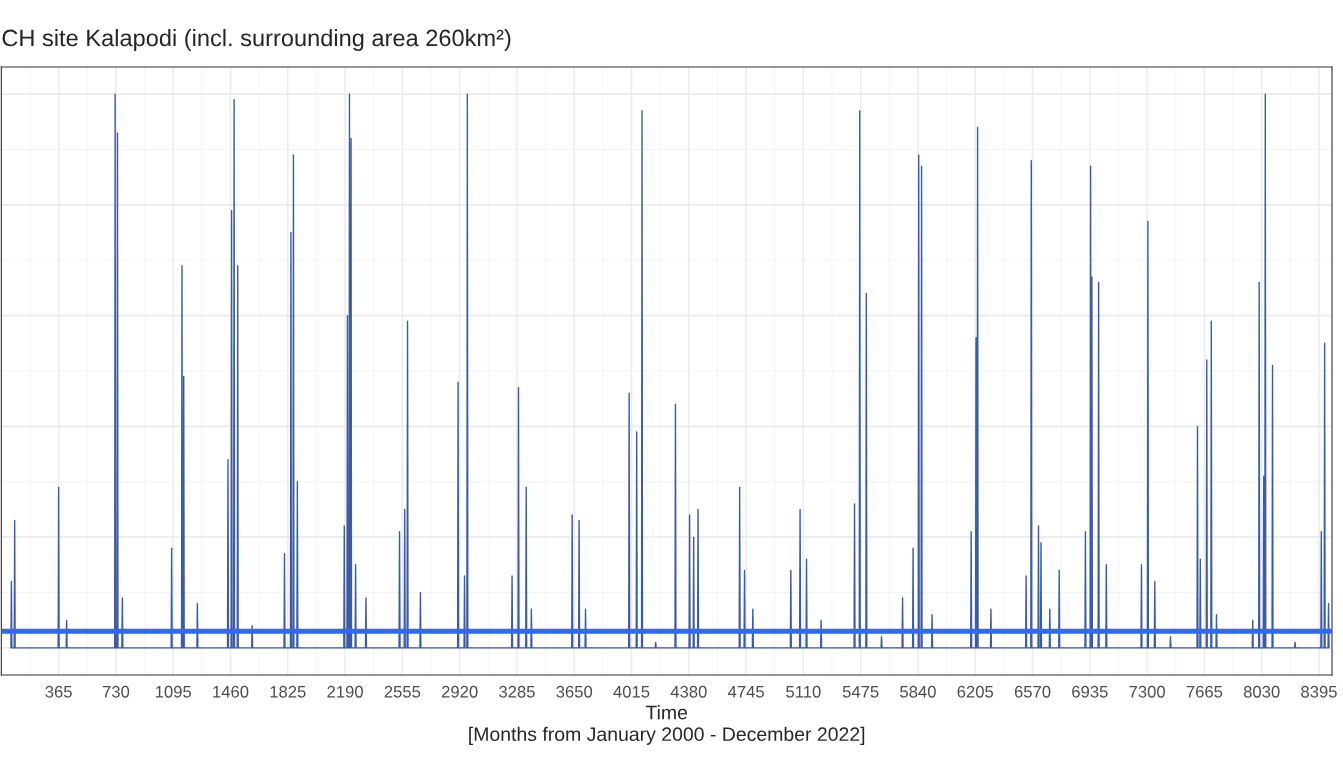 This screenshot has width=1343, height=759. I want to click on x-tick-label: 7300, so click(1147, 691).